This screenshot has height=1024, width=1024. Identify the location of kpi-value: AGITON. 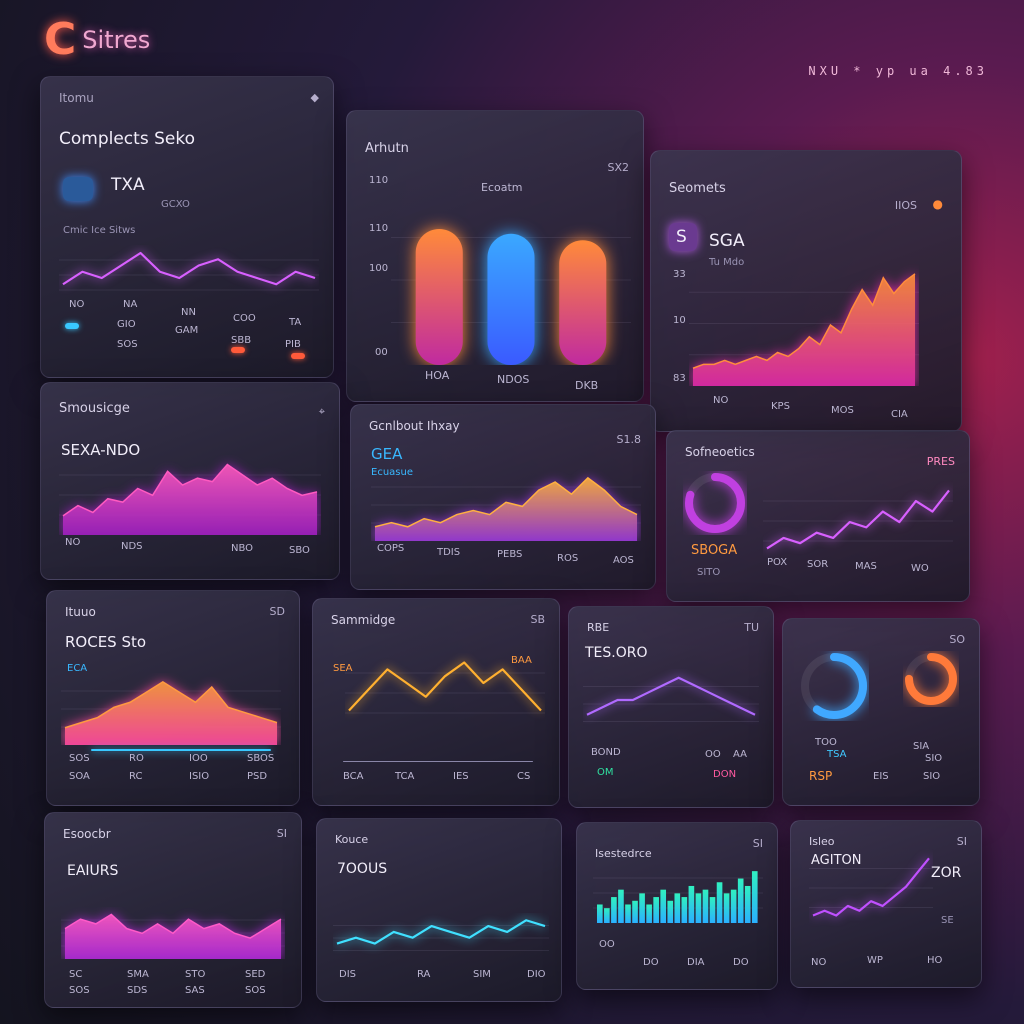
(836, 860).